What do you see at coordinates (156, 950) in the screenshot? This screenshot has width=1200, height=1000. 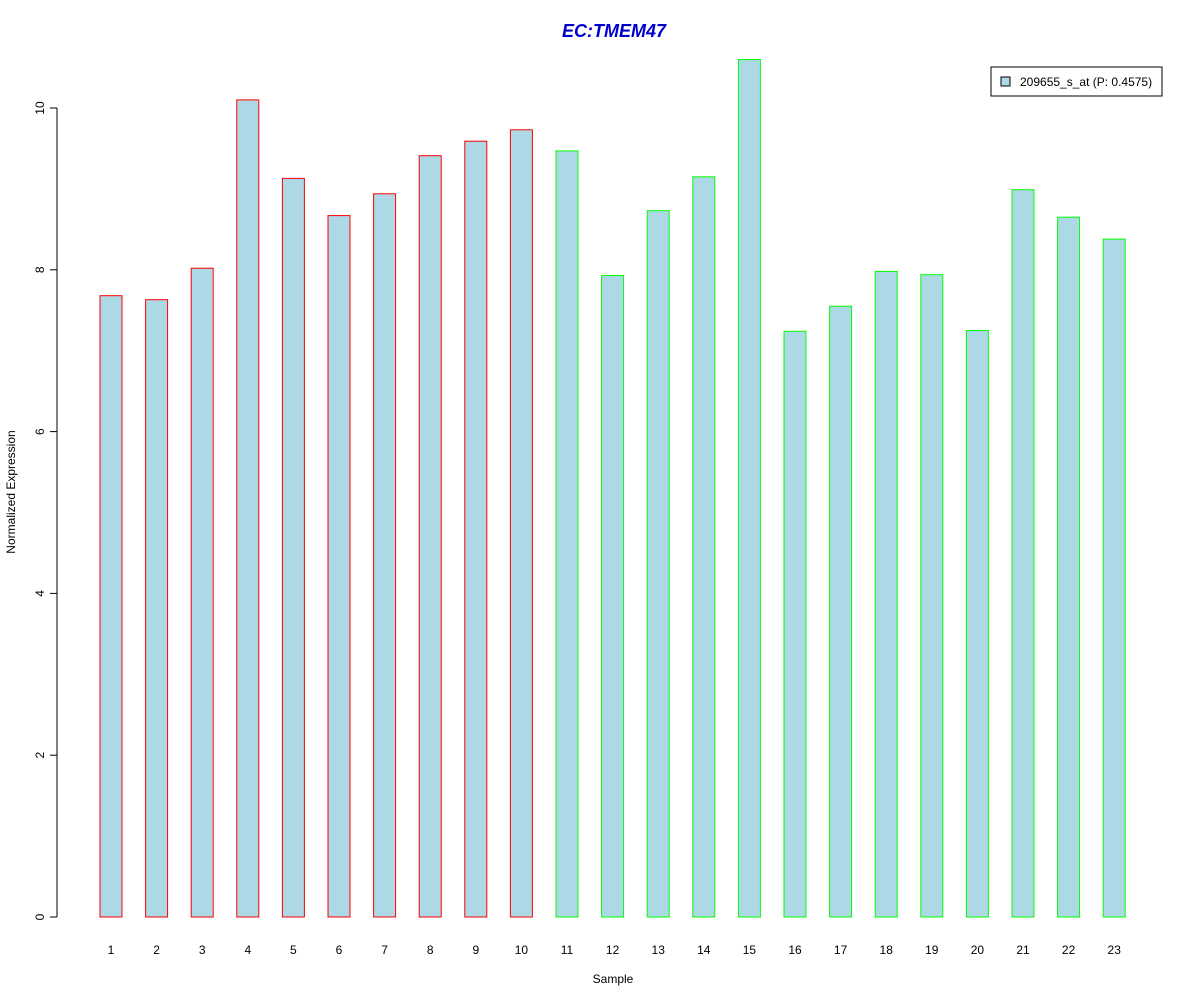 I see `x-tick-label: 2` at bounding box center [156, 950].